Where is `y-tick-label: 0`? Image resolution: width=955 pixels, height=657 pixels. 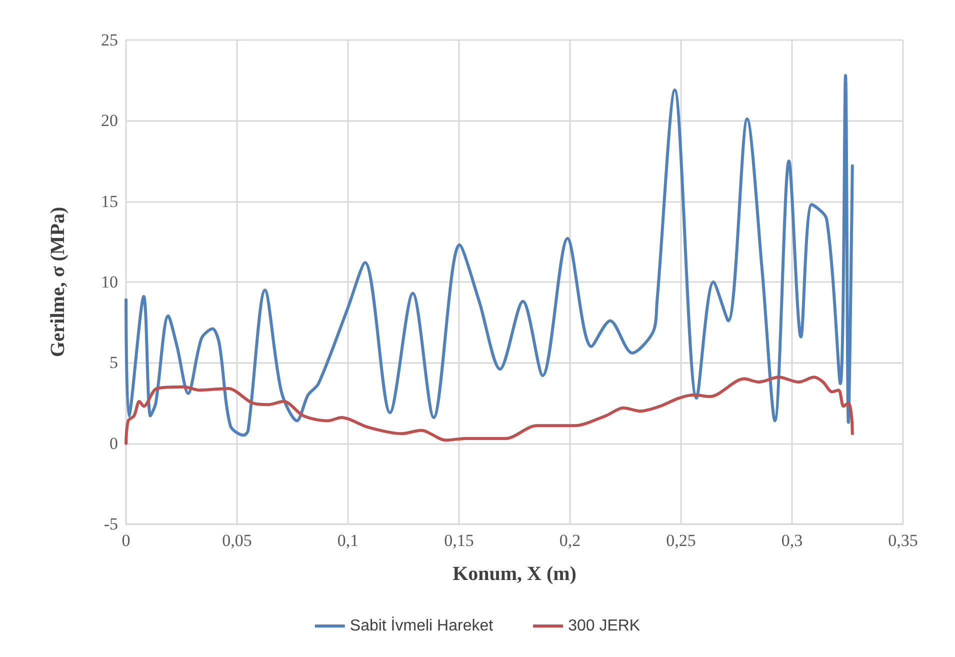
y-tick-label: 0 is located at coordinates (114, 443).